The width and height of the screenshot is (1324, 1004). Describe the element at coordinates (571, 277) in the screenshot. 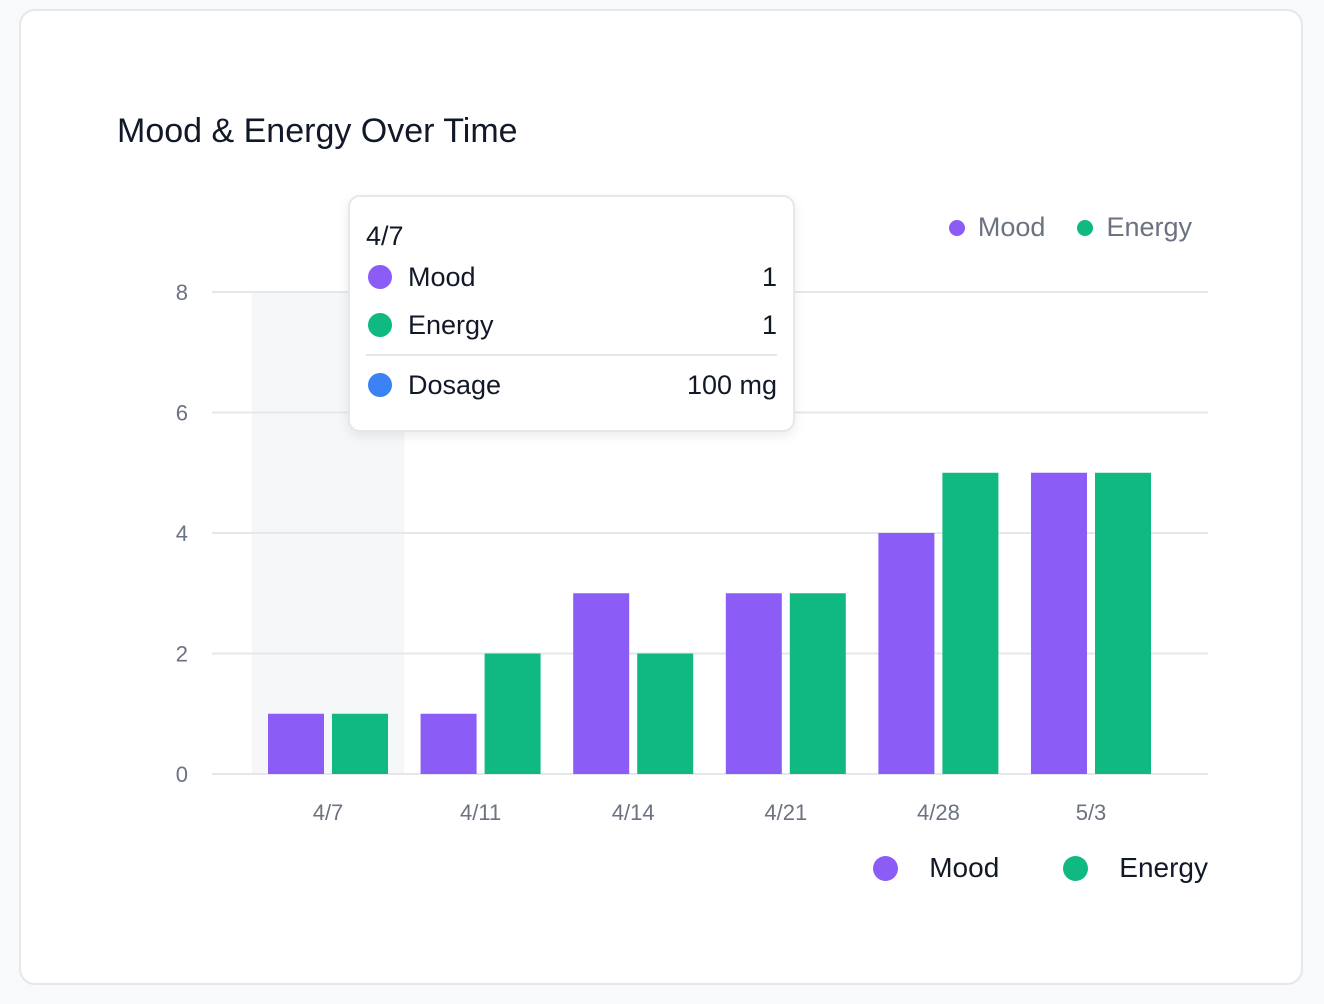

I see `tooltip-row-mood: Mood 1` at that location.